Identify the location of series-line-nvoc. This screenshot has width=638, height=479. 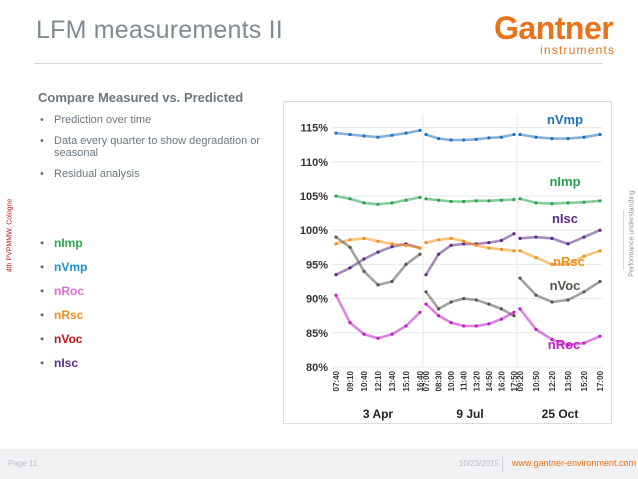
(469, 304).